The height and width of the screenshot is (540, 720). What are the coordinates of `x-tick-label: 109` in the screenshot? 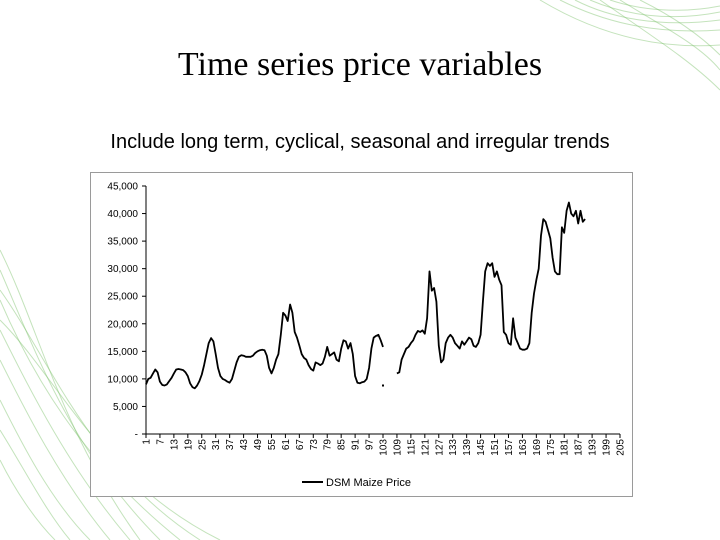 It's located at (397, 447).